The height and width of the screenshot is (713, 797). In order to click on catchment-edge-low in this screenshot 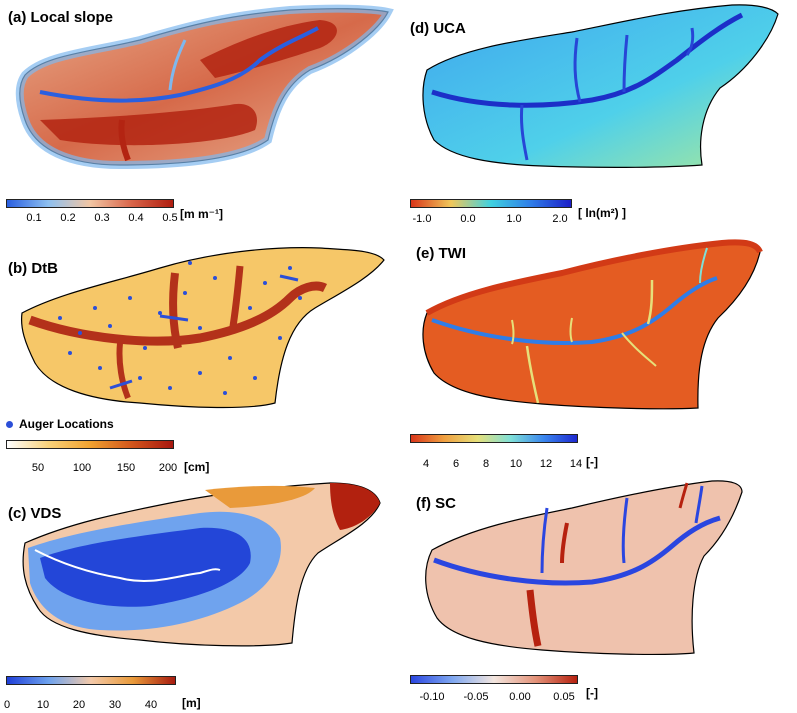, I will do `click(204, 87)`.